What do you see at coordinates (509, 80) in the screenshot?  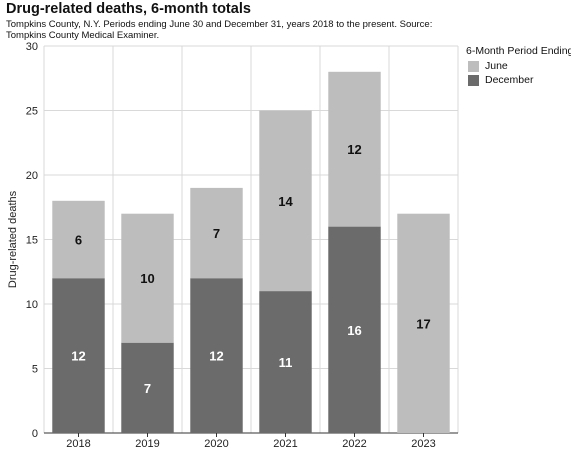 I see `legend-label: December` at bounding box center [509, 80].